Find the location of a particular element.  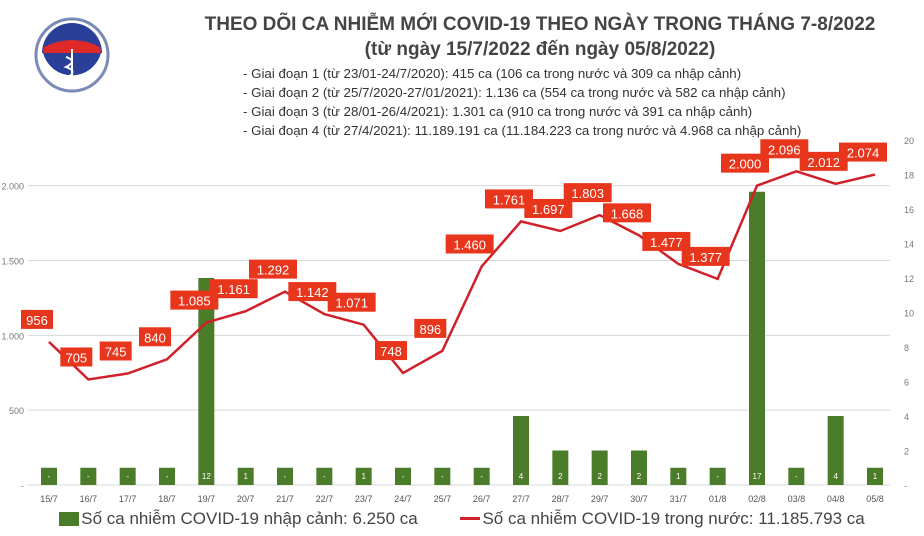

left-axis-tick: - is located at coordinates (22, 486).